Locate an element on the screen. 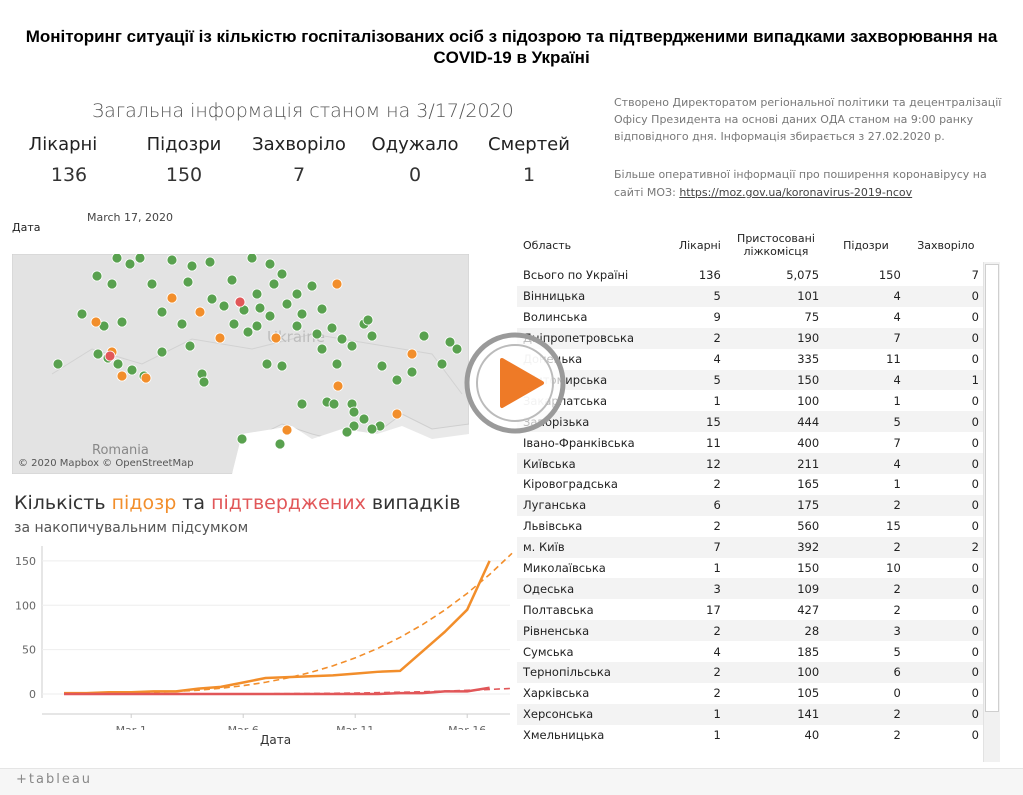  table-row: Тернопільська 2 100 6 0 is located at coordinates (751, 672).